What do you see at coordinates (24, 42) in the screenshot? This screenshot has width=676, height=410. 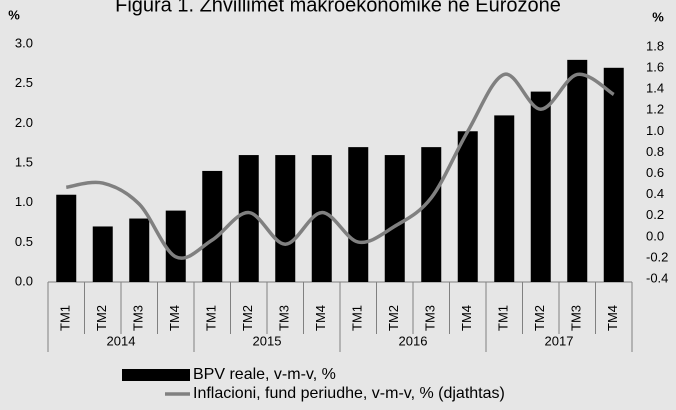 I see `y-tick-label: 3.0` at bounding box center [24, 42].